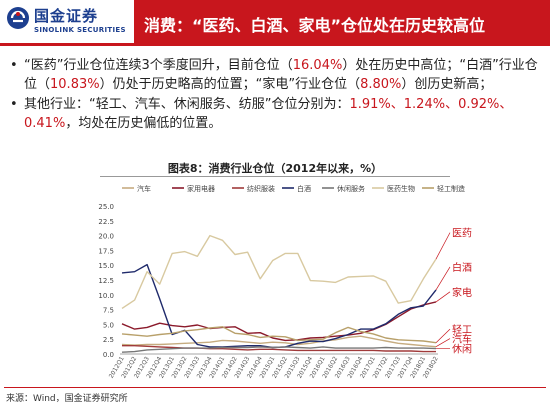 The width and height of the screenshot is (550, 412). Describe the element at coordinates (143, 123) in the screenshot. I see `bullet-2-text-b: ，均处在历史偏低的位置。` at that location.